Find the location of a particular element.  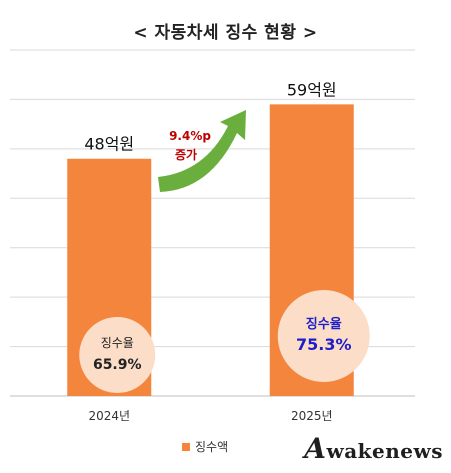

chart-title: < 자동차세 징수 현황 > is located at coordinates (225, 33).